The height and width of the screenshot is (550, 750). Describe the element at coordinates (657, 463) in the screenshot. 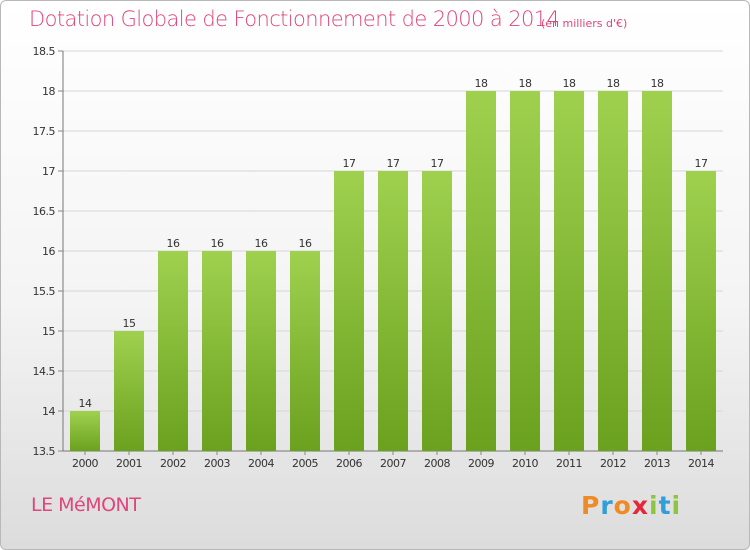

I see `x-tick-label: 2013` at that location.